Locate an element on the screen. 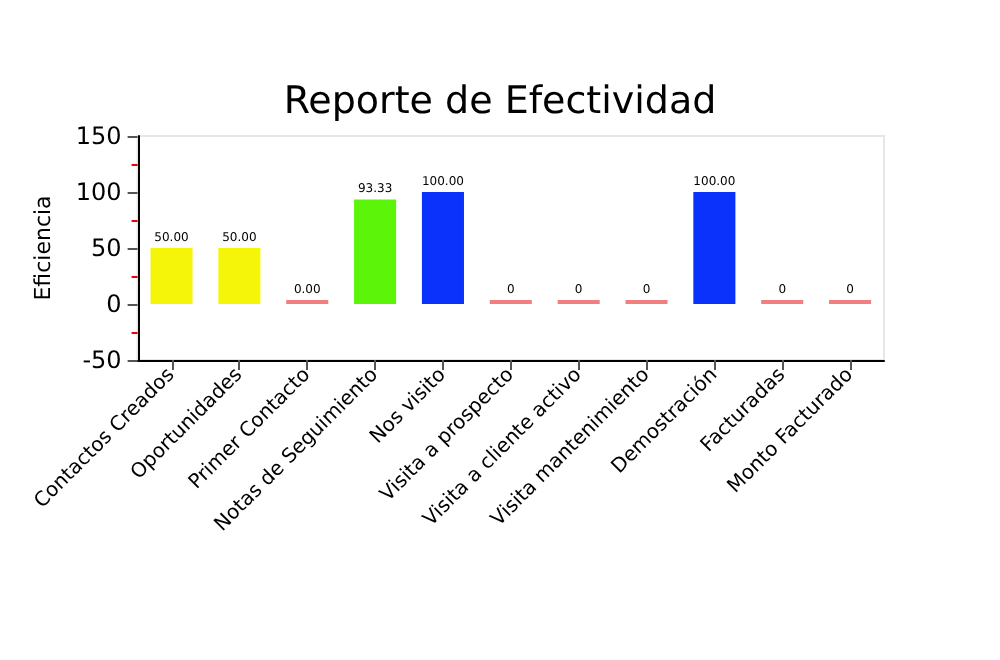 Image resolution: width=1000 pixels, height=660 pixels. chart-title: Reporte de Efectividad is located at coordinates (500, 101).